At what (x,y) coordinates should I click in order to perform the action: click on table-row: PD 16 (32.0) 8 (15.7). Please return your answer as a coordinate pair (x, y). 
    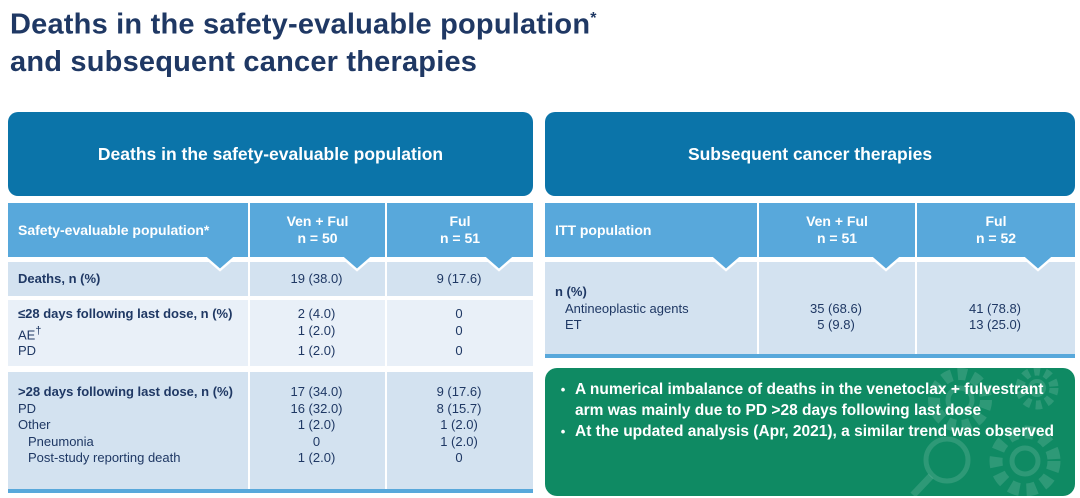
    Looking at the image, I should click on (250, 408).